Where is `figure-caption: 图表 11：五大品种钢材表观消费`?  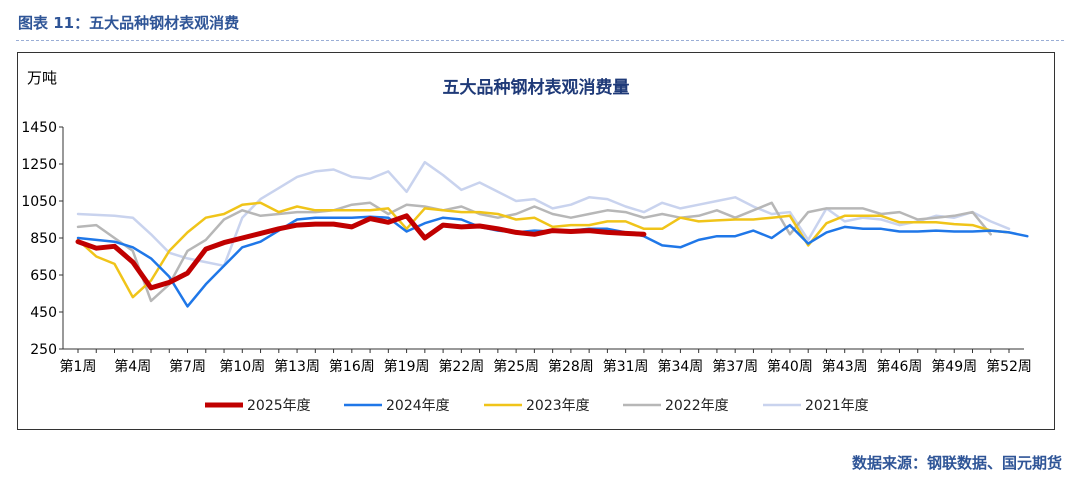
figure-caption: 图表 11：五大品种钢材表观消费 is located at coordinates (129, 23).